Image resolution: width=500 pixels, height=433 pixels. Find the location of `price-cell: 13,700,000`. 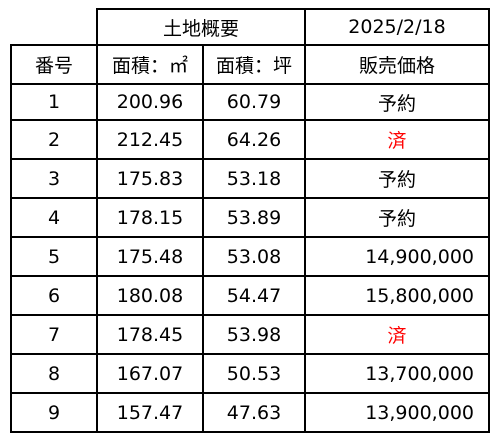

price-cell: 13,700,000 is located at coordinates (397, 373).